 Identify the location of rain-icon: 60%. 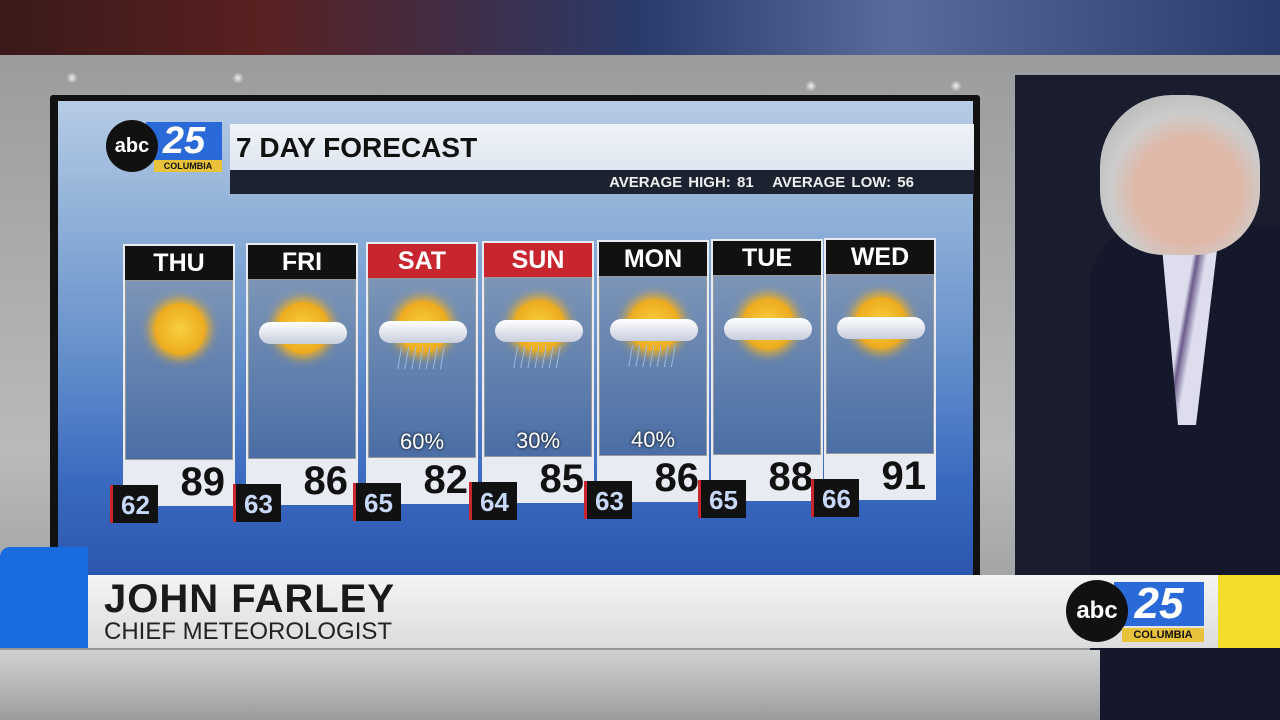
(422, 368).